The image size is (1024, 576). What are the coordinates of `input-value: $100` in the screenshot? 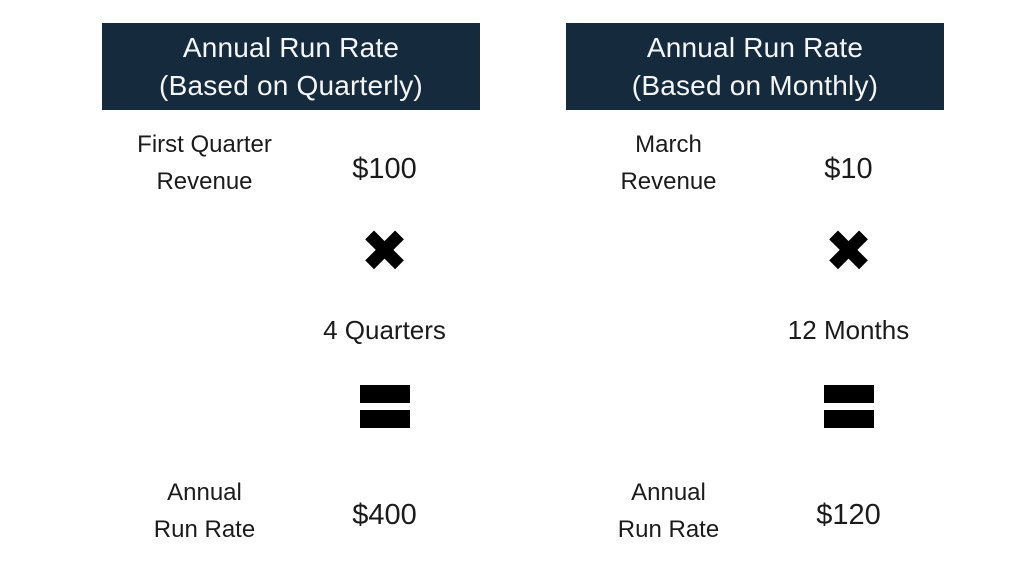 It's located at (384, 168).